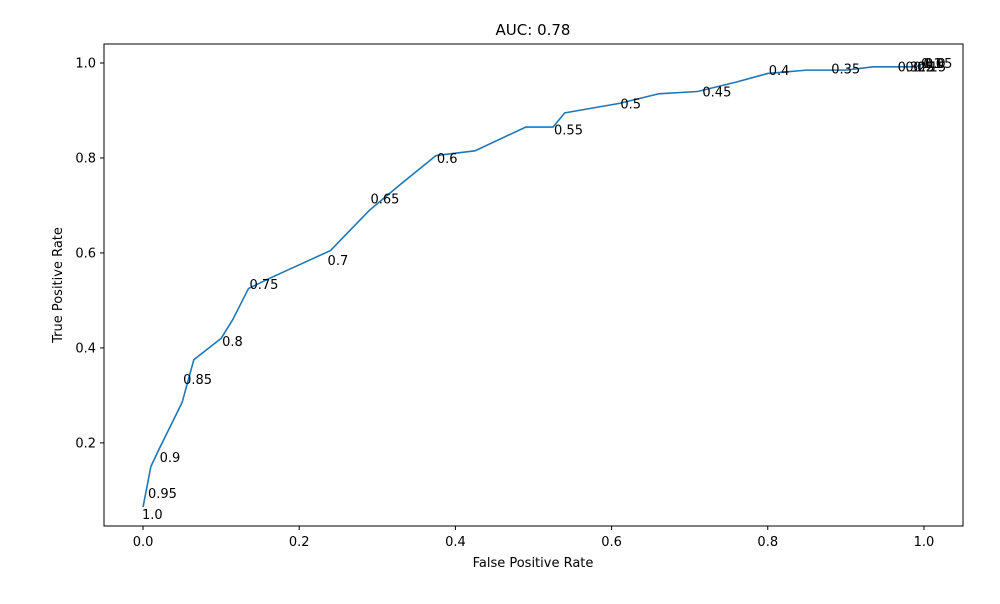 The width and height of the screenshot is (1000, 604). I want to click on threshold-label: 0.75, so click(263, 285).